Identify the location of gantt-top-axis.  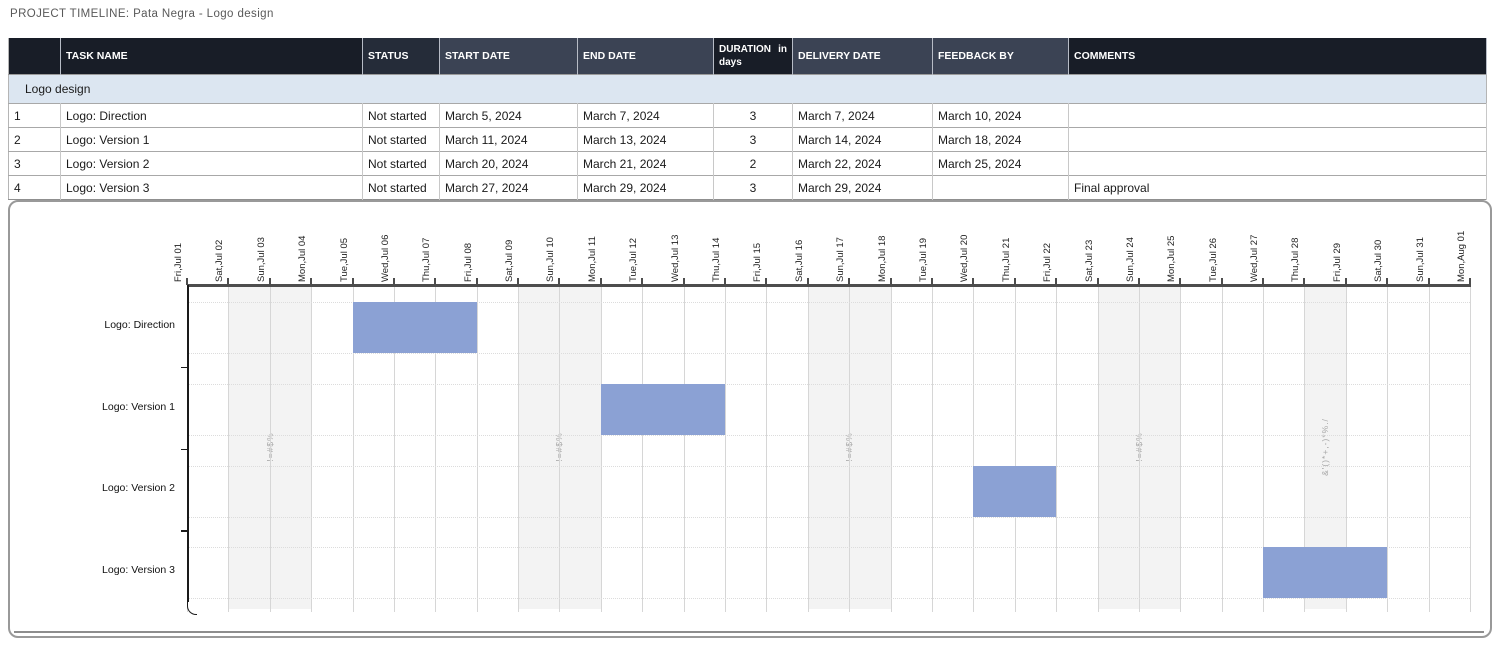
(829, 285).